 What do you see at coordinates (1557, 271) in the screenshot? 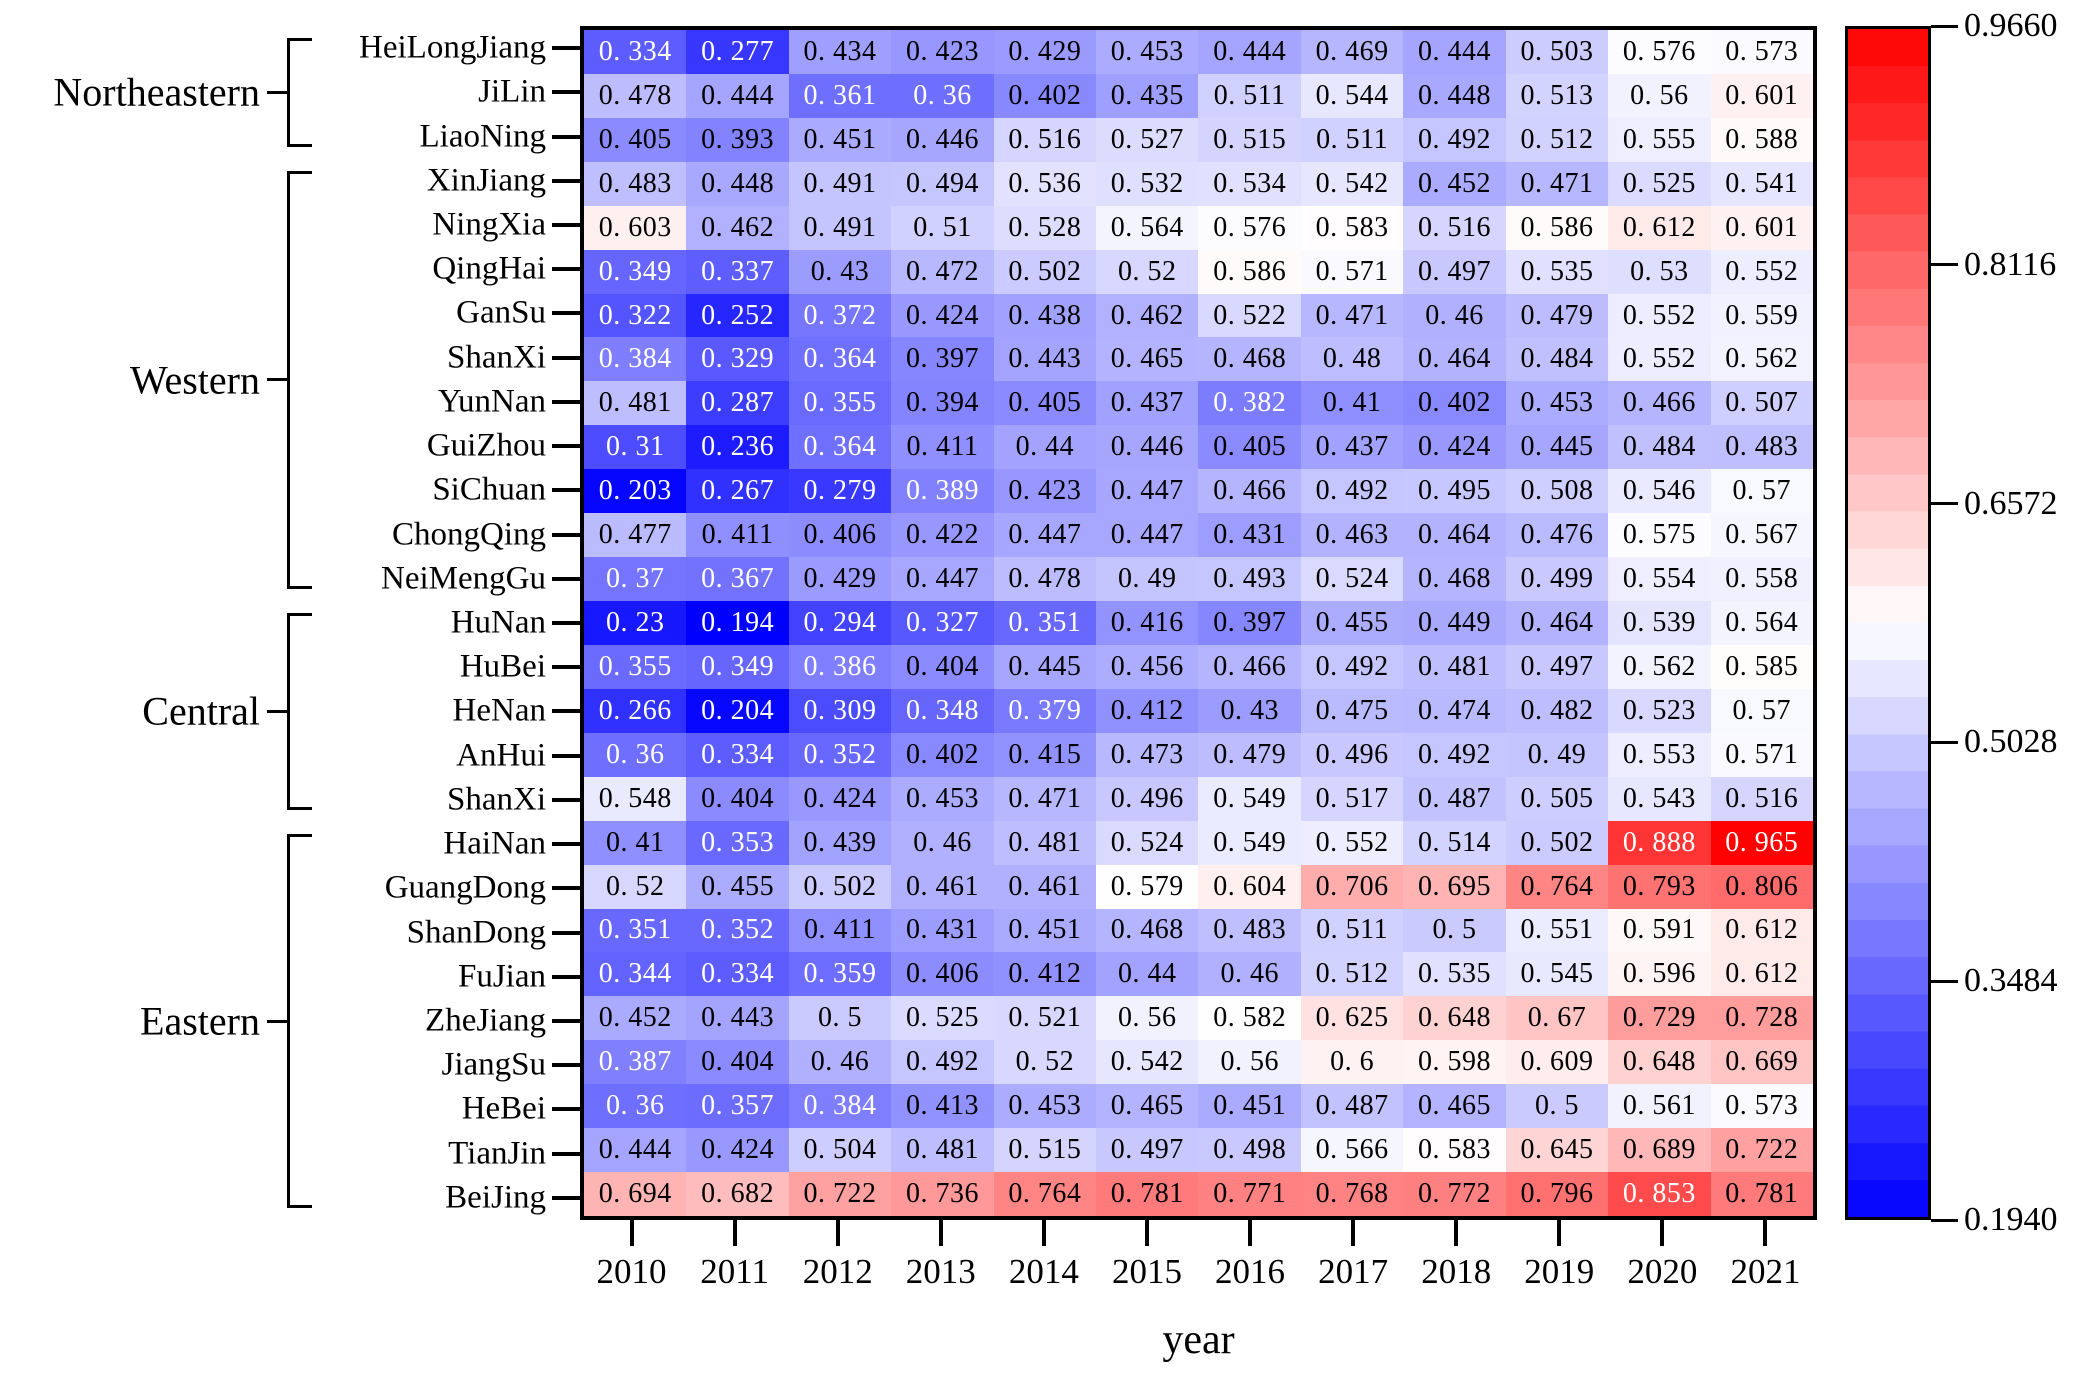
I see `heatmap-cell: 0. 535` at bounding box center [1557, 271].